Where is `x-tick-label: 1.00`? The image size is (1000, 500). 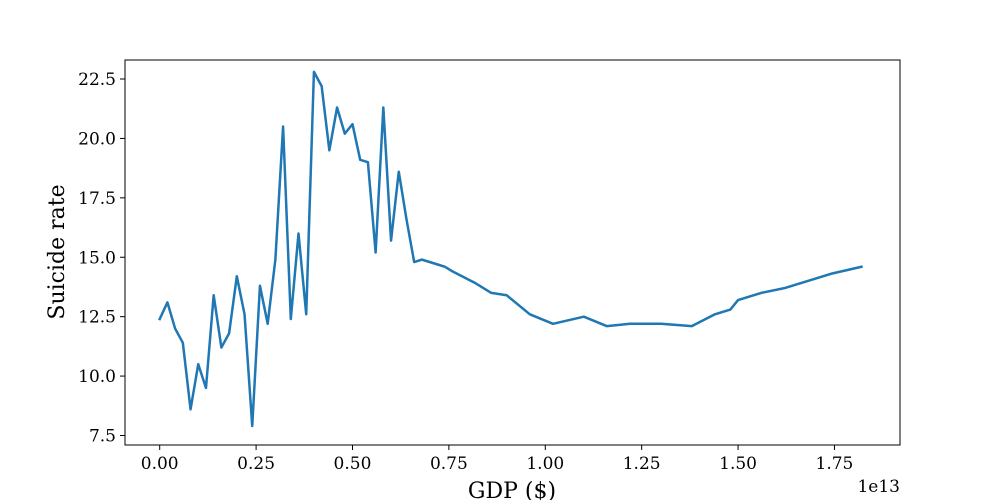 x-tick-label: 1.00 is located at coordinates (545, 464).